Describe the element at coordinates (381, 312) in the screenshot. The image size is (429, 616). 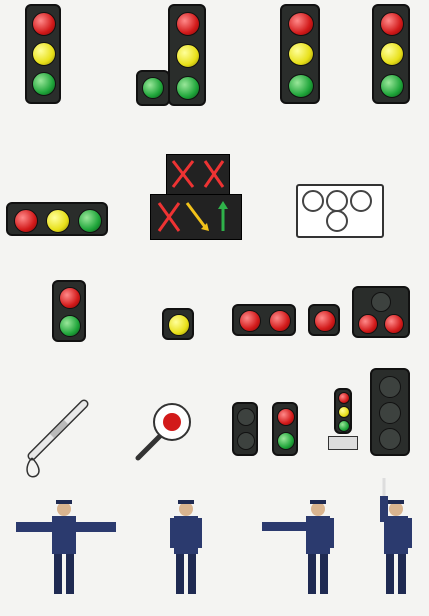
I see `triangle-red-light` at that location.